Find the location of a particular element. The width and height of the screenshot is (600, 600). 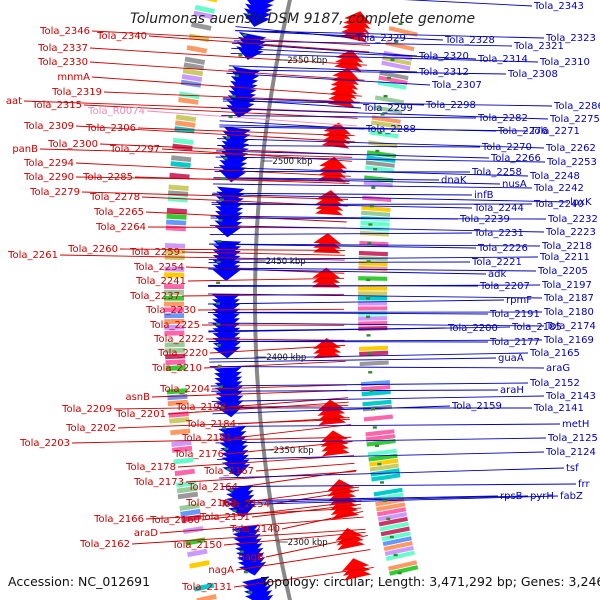

gene-label-left: Tola_2176 is located at coordinates (198, 454).